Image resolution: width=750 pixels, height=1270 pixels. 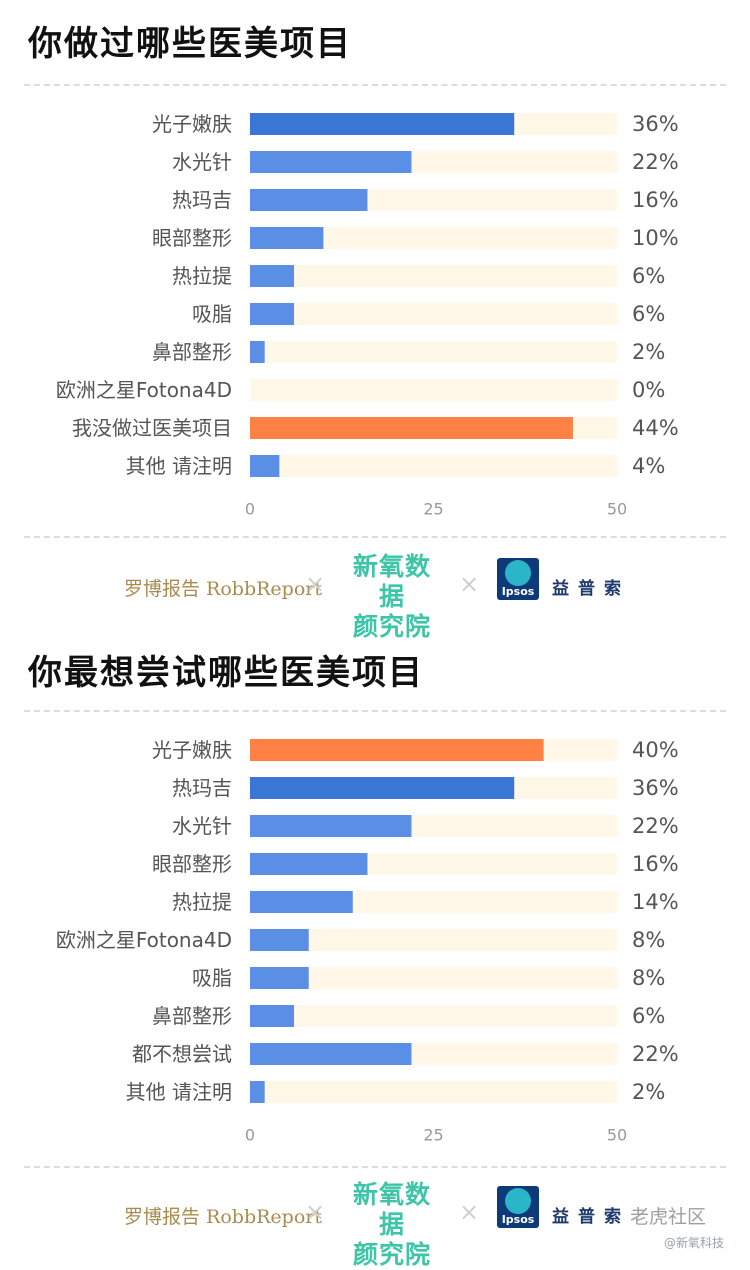 I want to click on category-label: 热玛吉, so click(x=202, y=200).